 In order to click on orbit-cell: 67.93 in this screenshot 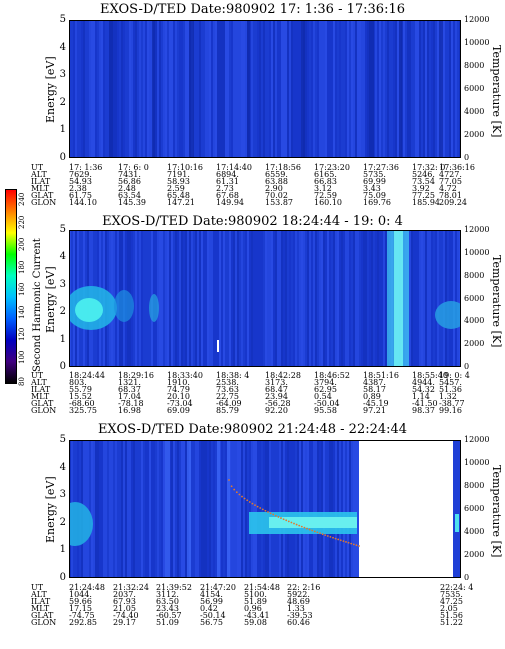, I will do `click(124, 601)`.